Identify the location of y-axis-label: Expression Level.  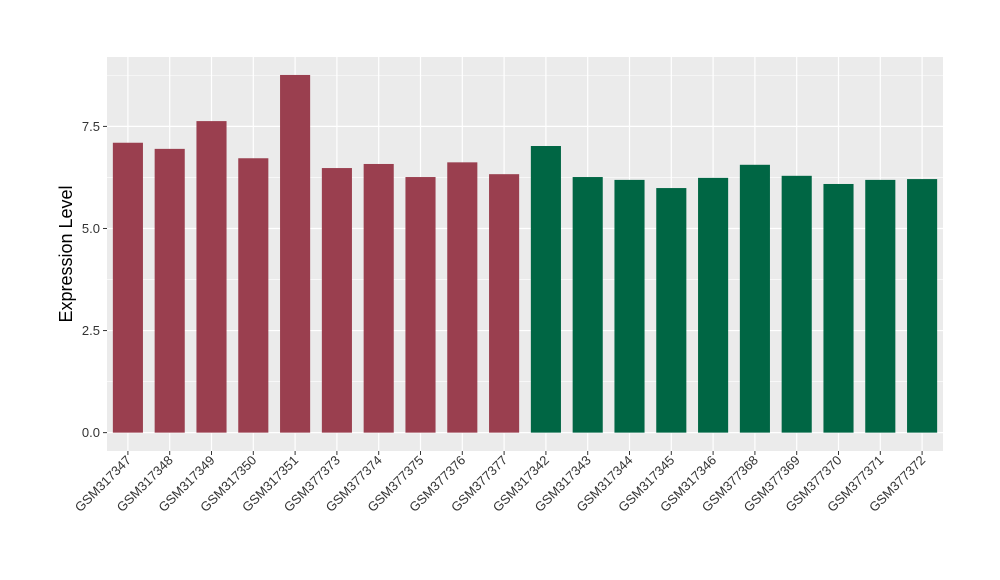
(66, 253).